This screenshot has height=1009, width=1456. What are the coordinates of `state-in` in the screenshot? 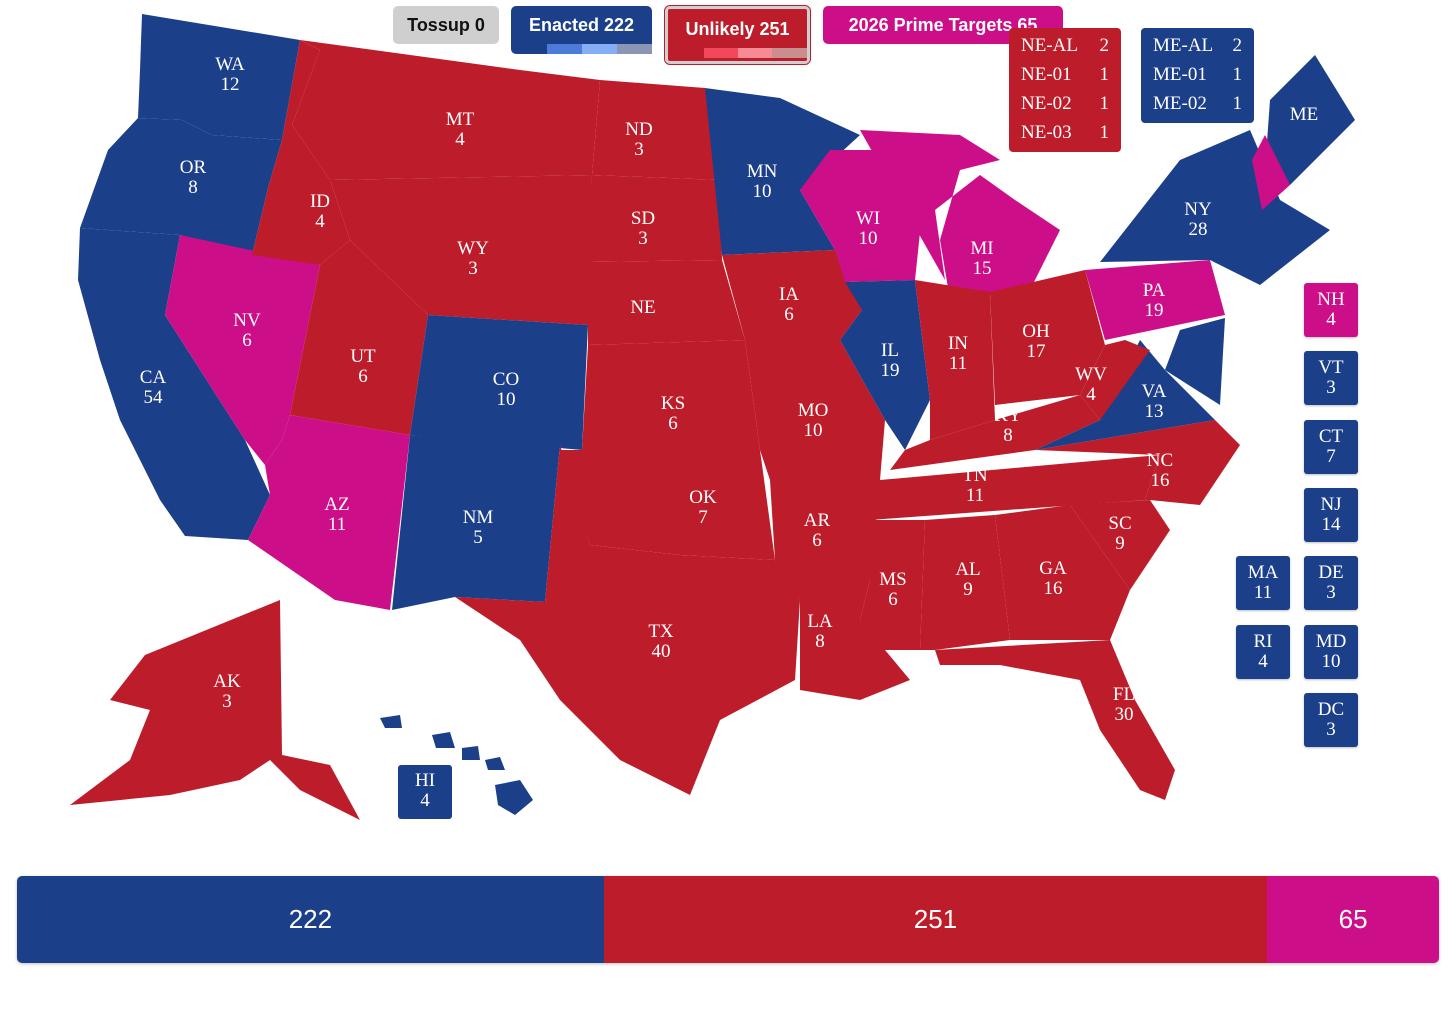 It's located at (955, 360).